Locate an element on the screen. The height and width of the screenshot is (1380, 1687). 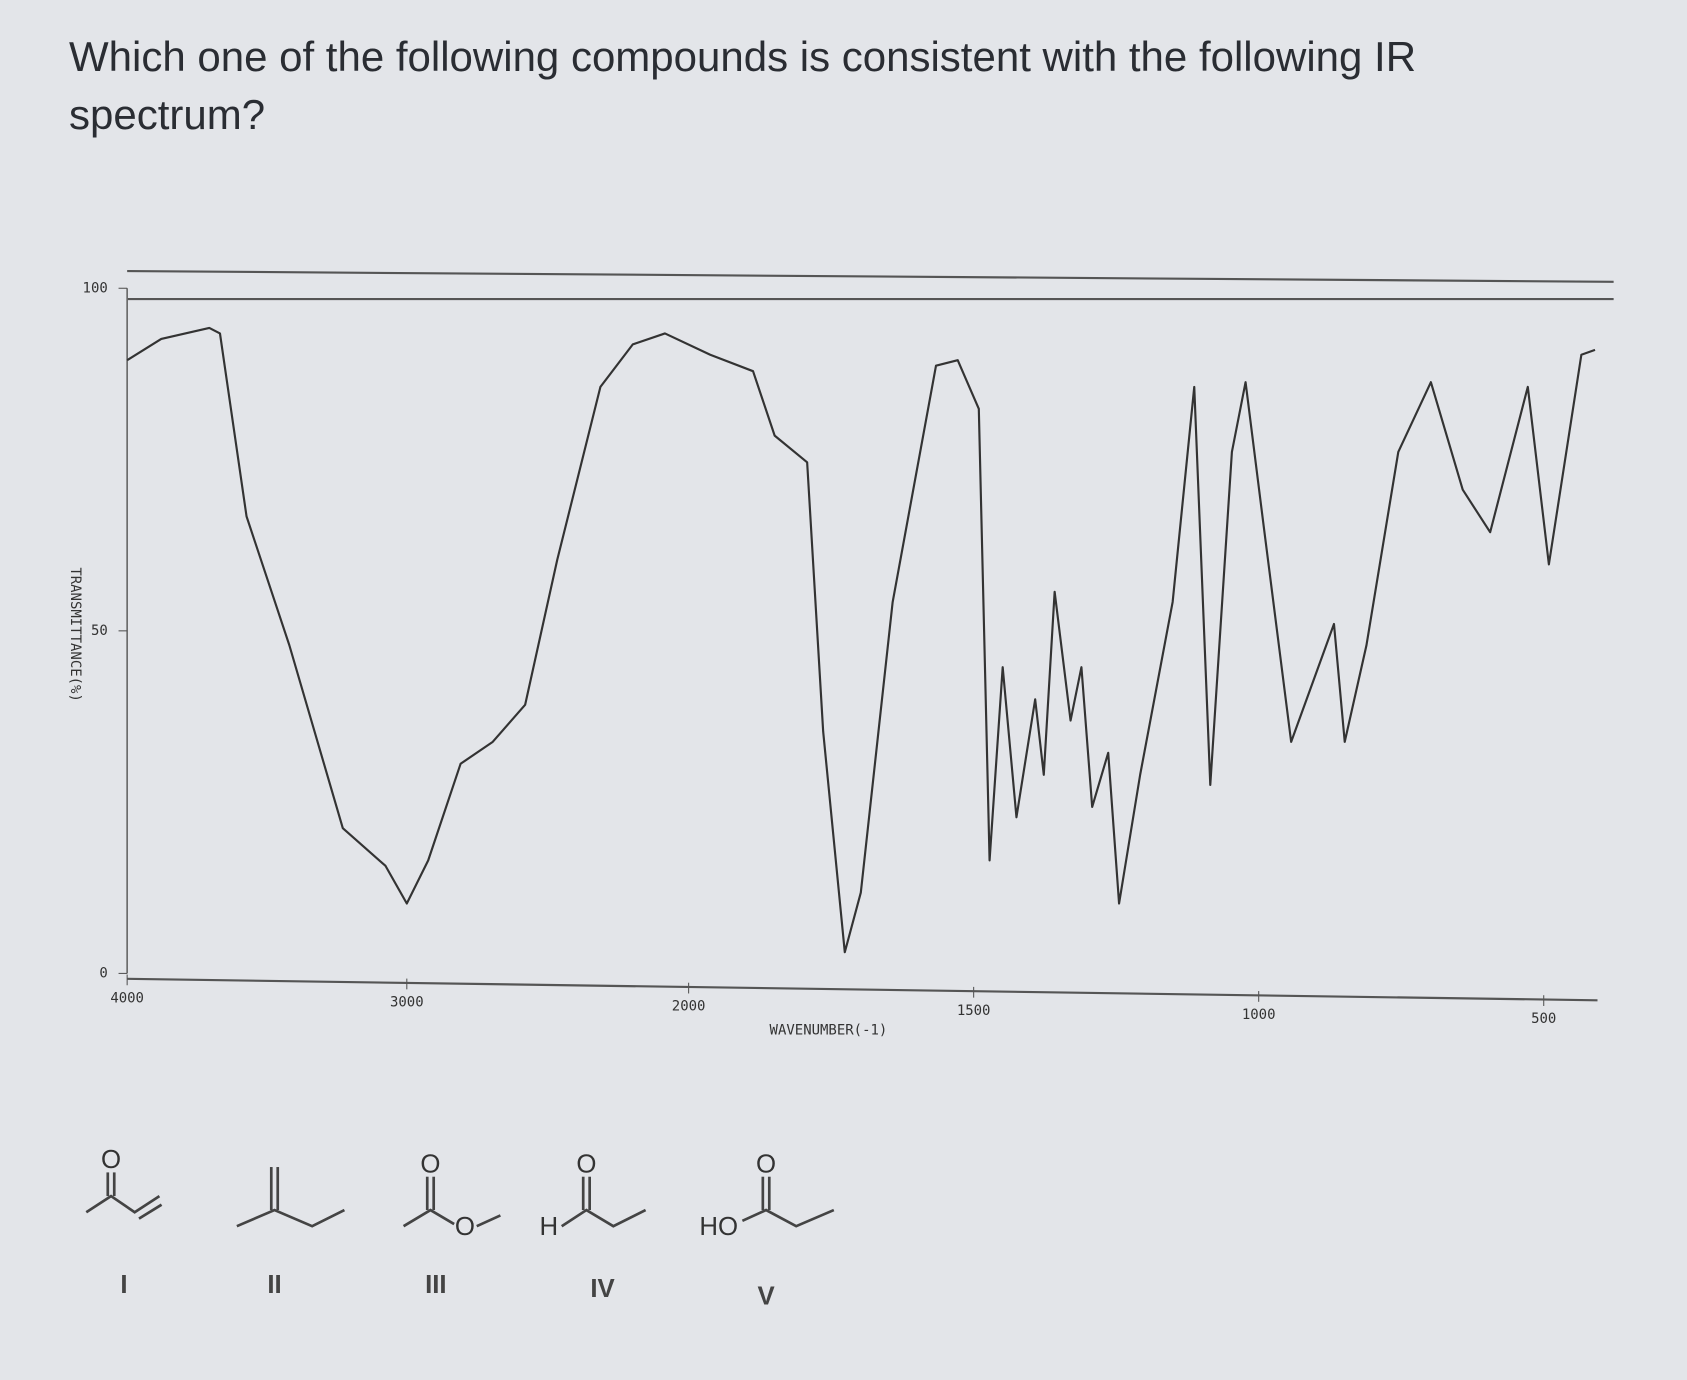
compound-label: V is located at coordinates (766, 1297).